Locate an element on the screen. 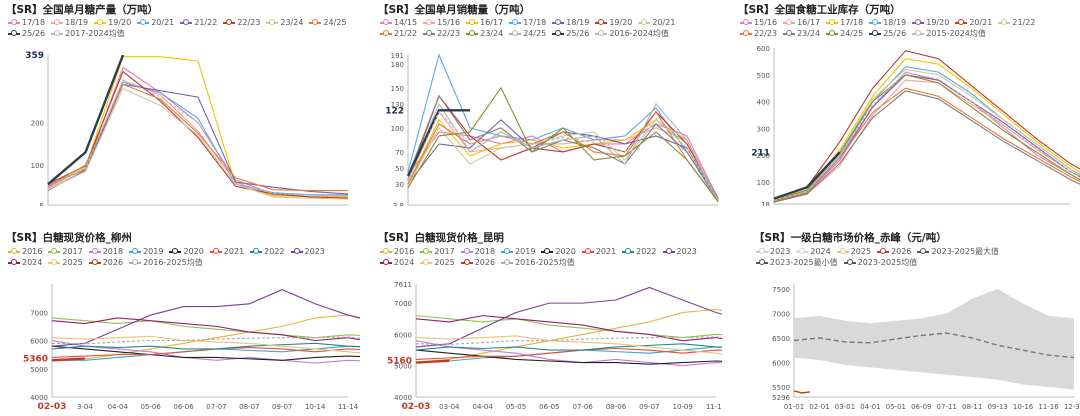 The width and height of the screenshot is (1080, 416). legend-item: 2016-2024均值 is located at coordinates (632, 33).